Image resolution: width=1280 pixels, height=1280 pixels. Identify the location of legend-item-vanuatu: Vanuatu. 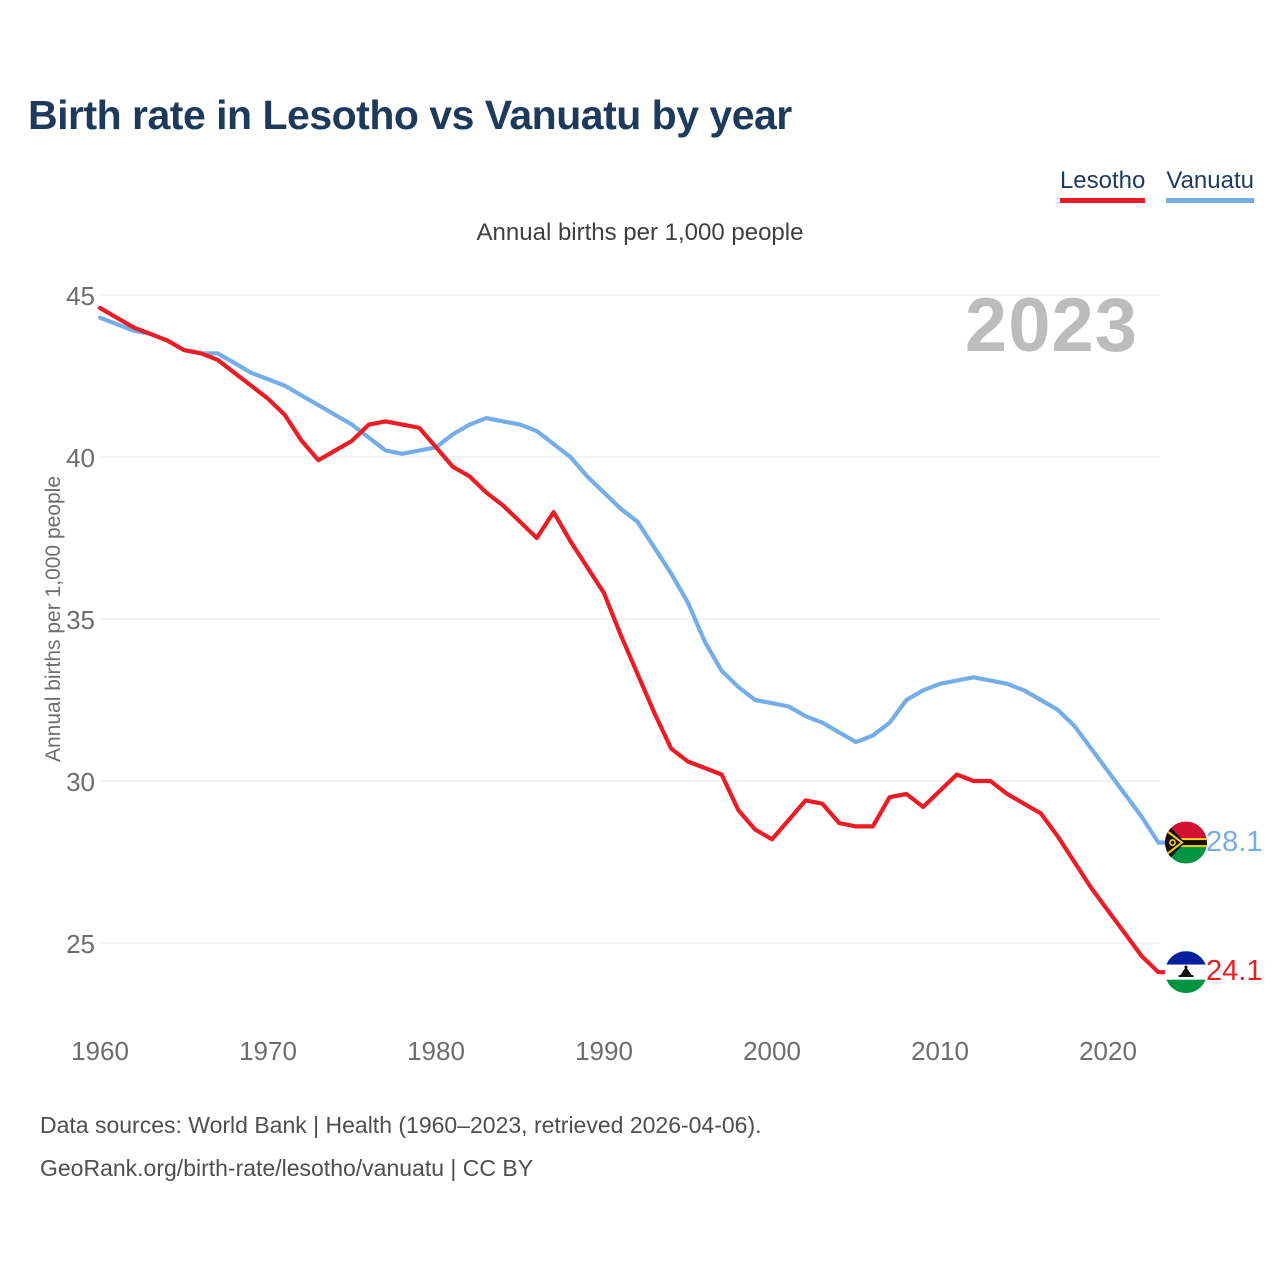
(1210, 185).